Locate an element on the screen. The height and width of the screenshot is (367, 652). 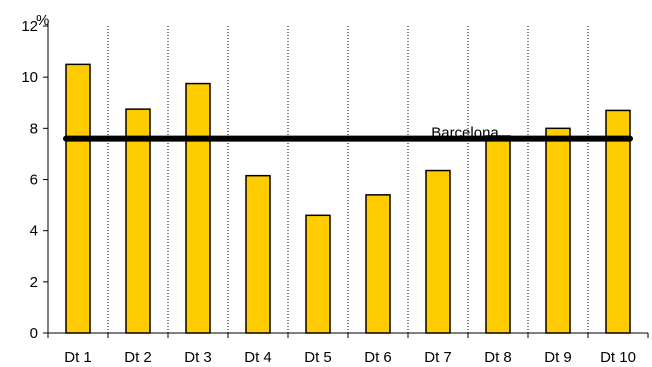
y-tick-label: 6 is located at coordinates (34, 180).